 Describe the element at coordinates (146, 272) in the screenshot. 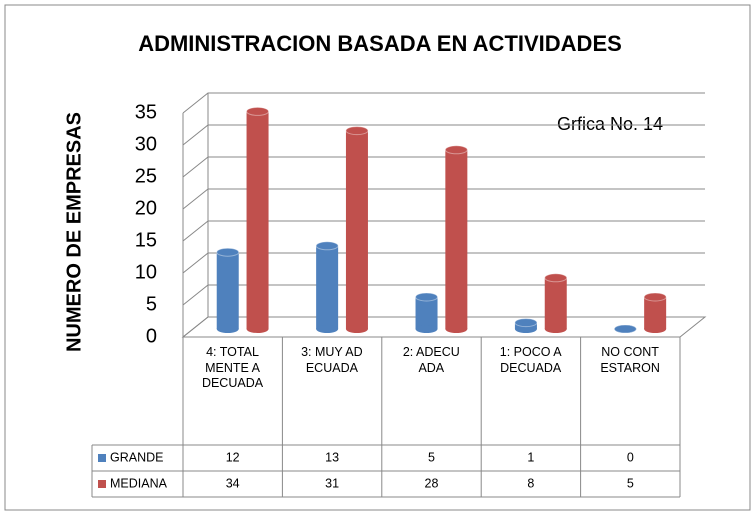

I see `y-tick-label: 10` at that location.